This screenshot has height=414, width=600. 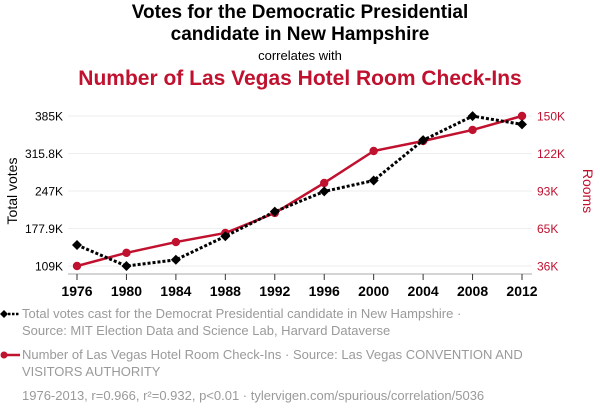 What do you see at coordinates (225, 291) in the screenshot?
I see `x-tick-label: 1988` at bounding box center [225, 291].